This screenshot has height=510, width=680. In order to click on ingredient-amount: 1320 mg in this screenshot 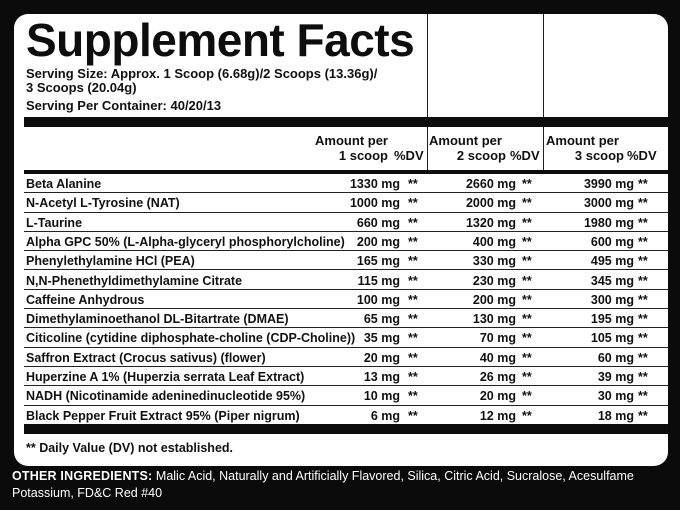, I will do `click(490, 222)`.